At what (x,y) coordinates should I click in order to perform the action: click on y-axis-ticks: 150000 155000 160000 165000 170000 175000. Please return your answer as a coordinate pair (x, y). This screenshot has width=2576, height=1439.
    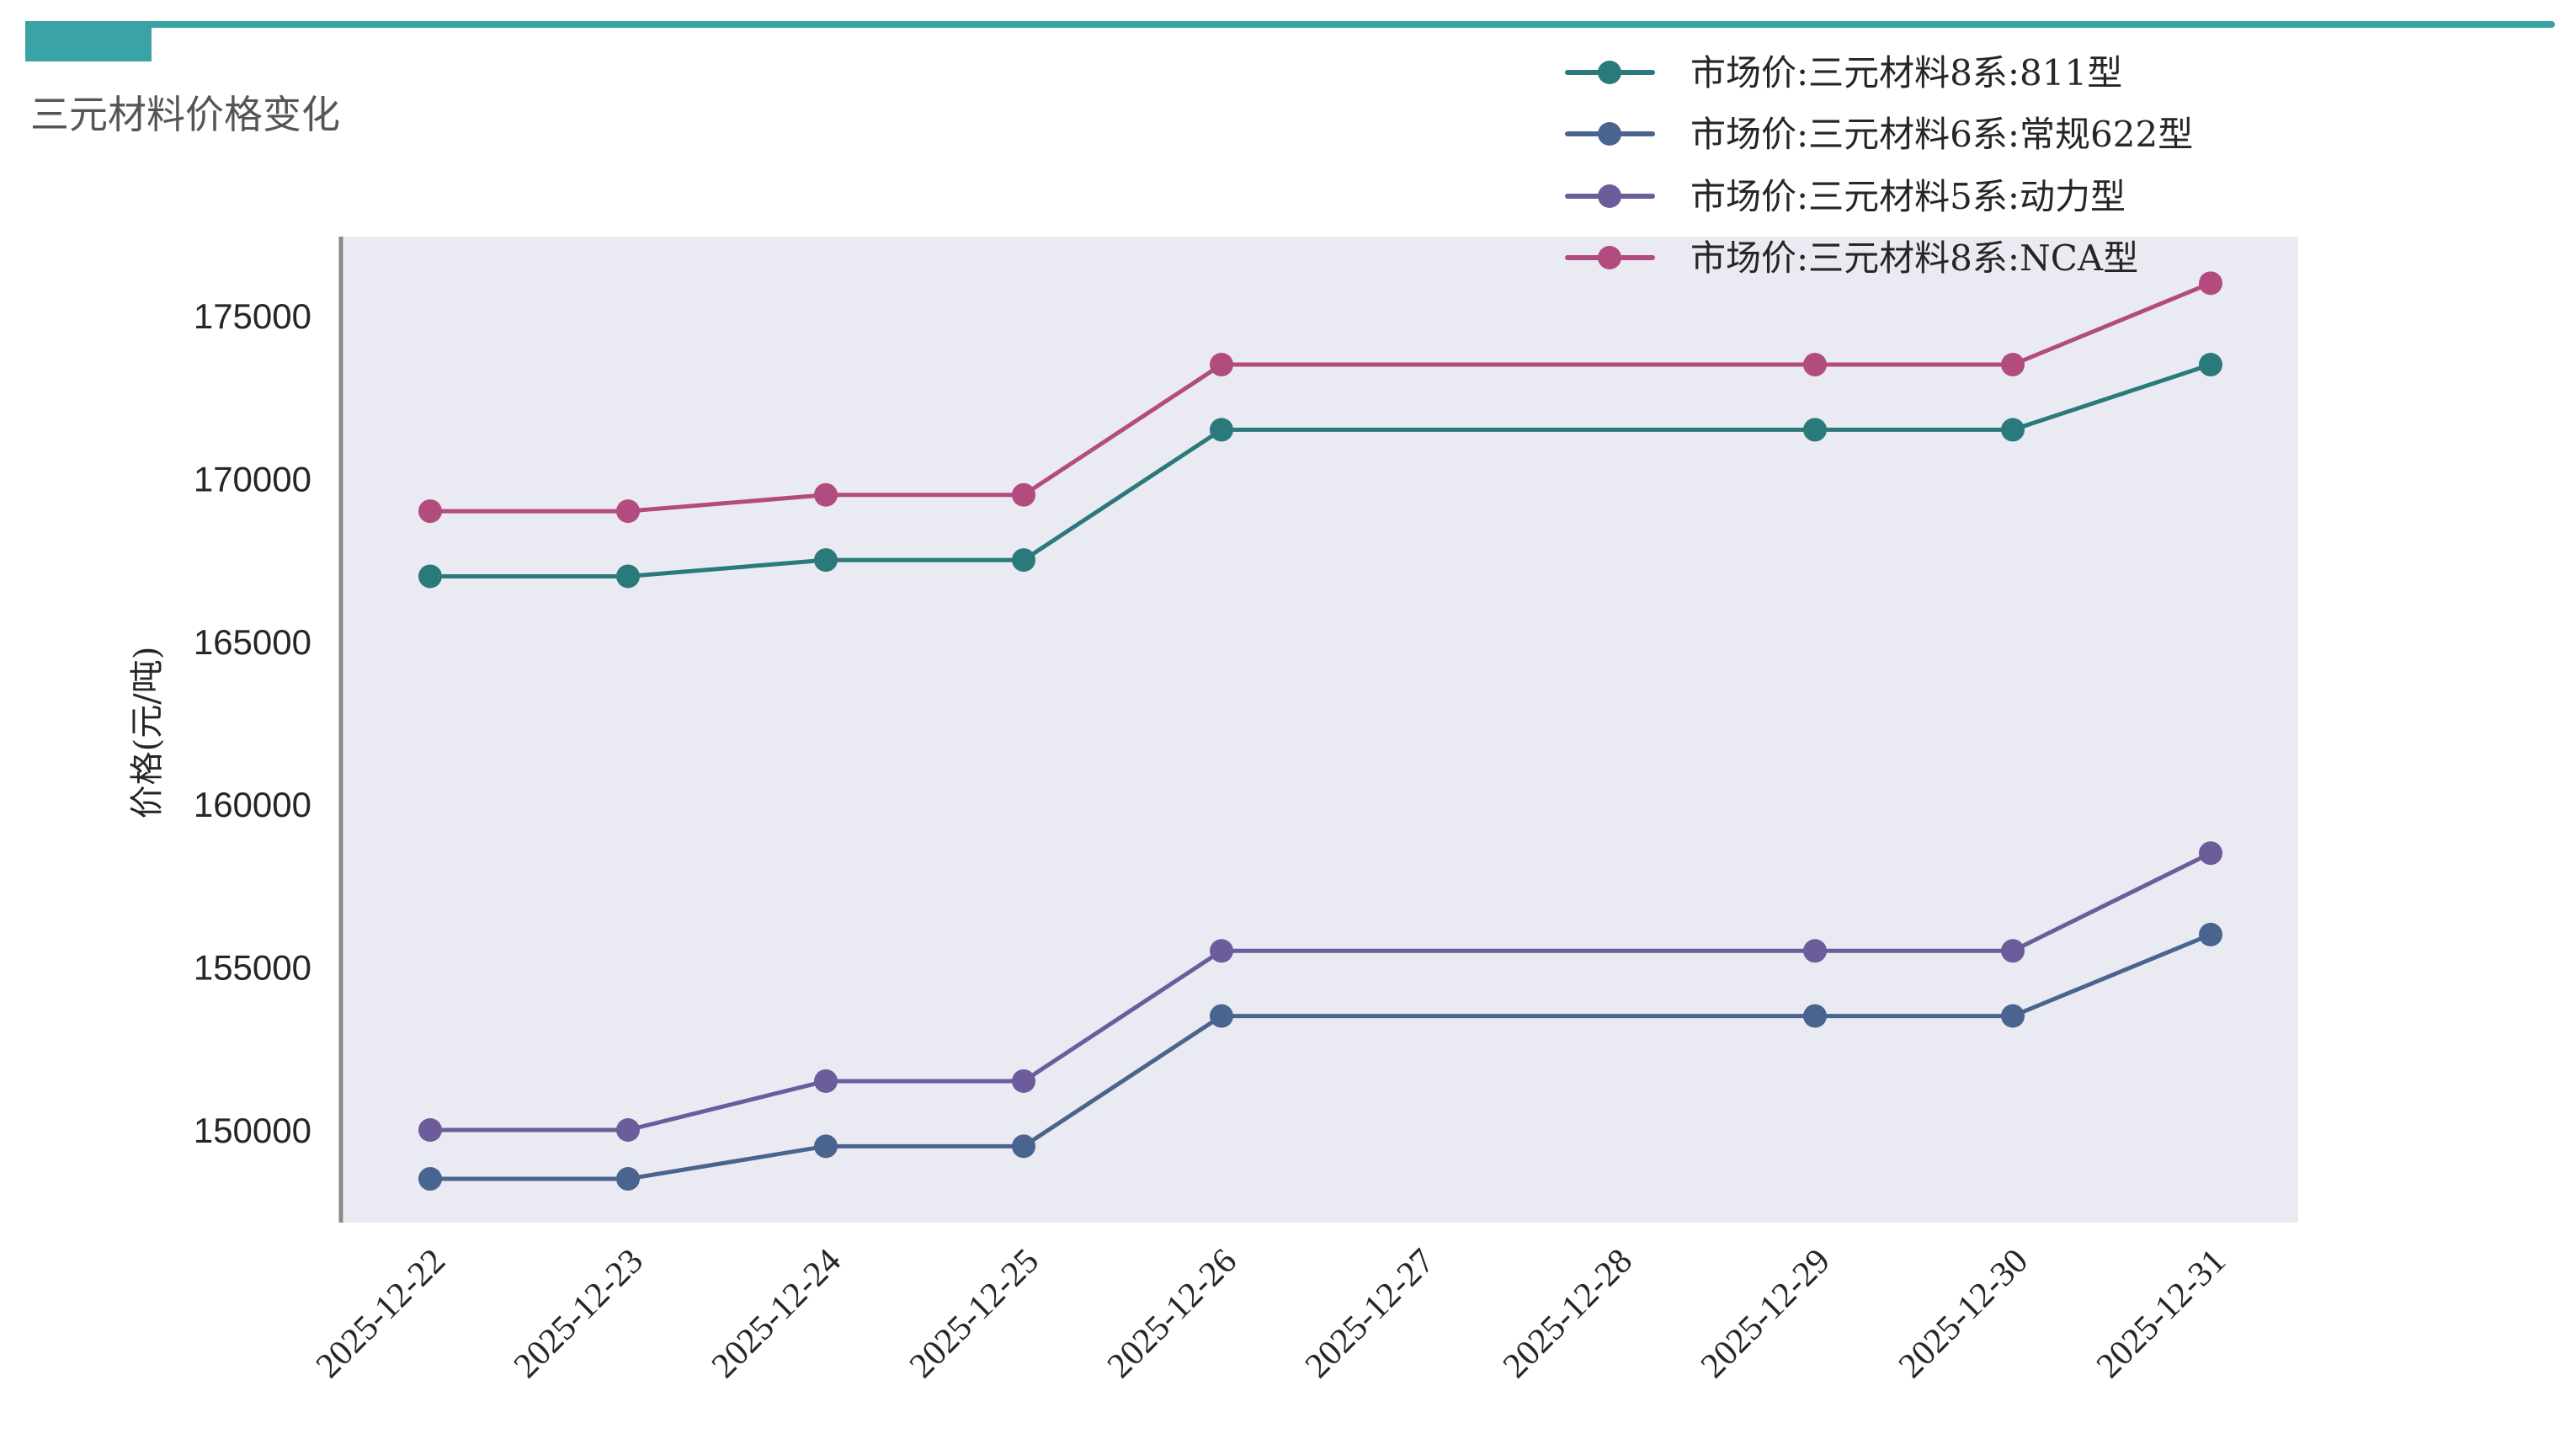
    Looking at the image, I should click on (253, 723).